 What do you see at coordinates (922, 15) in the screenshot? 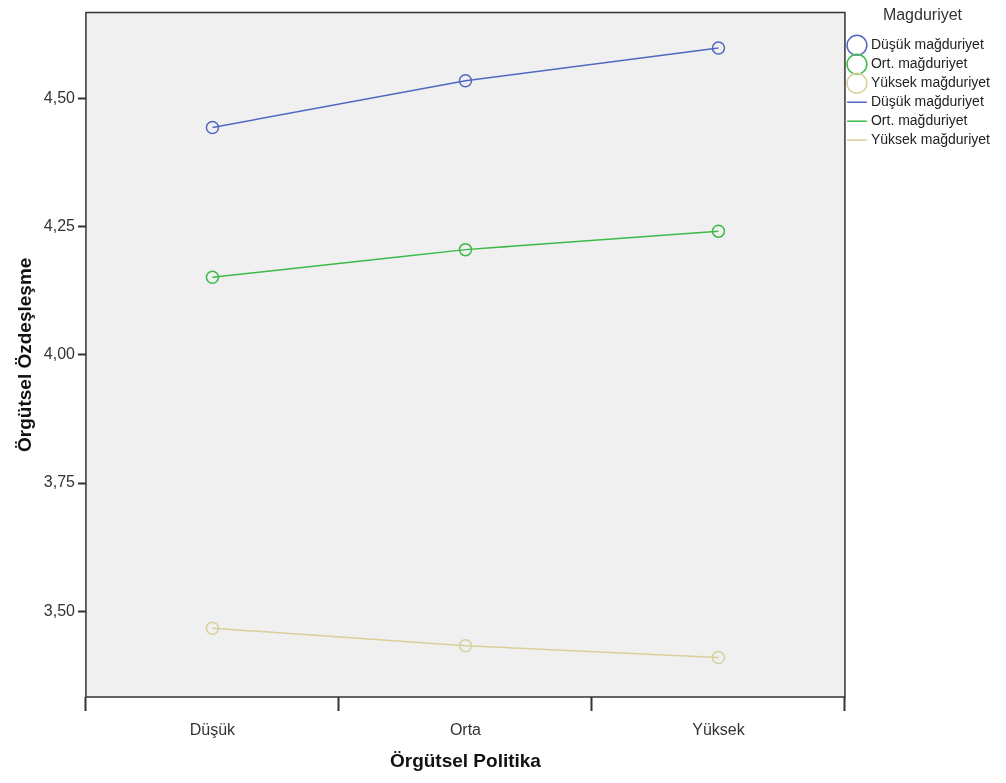
I see `legend-title: Magduriyet` at bounding box center [922, 15].